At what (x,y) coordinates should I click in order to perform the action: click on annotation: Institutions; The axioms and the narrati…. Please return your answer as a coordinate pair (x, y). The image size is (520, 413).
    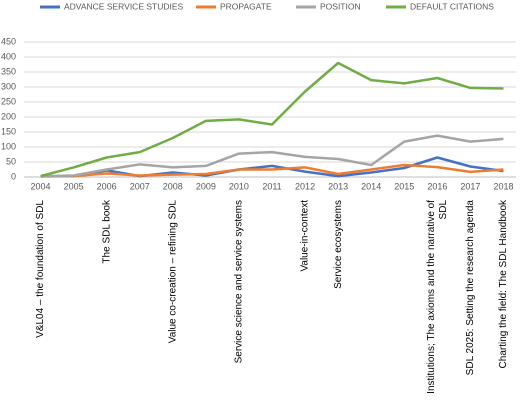
    Looking at the image, I should click on (431, 297).